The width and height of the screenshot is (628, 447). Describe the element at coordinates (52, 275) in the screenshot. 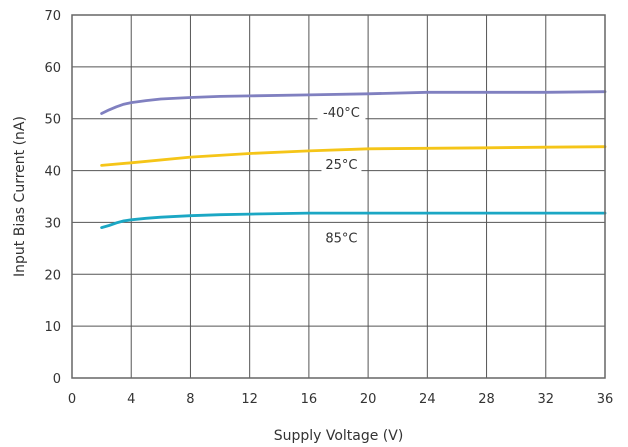

I see `y-tick-label: 20` at that location.